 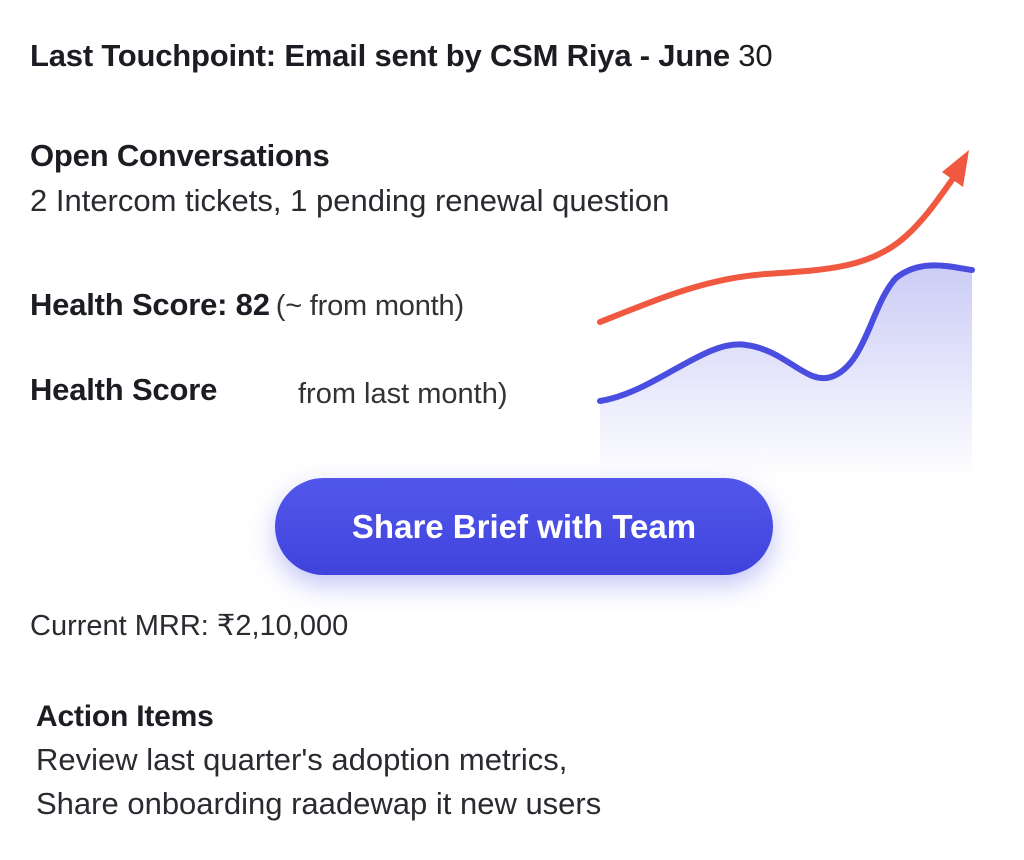 What do you see at coordinates (776, 251) in the screenshot?
I see `red-trend-line` at bounding box center [776, 251].